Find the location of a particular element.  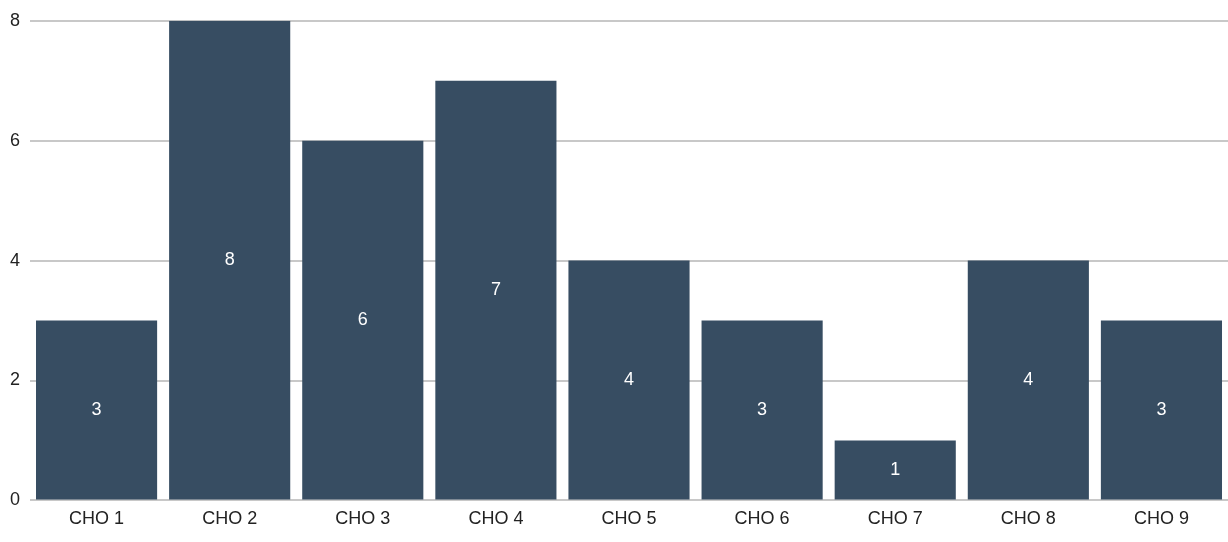

x-tick-label: CHO 2 is located at coordinates (230, 518).